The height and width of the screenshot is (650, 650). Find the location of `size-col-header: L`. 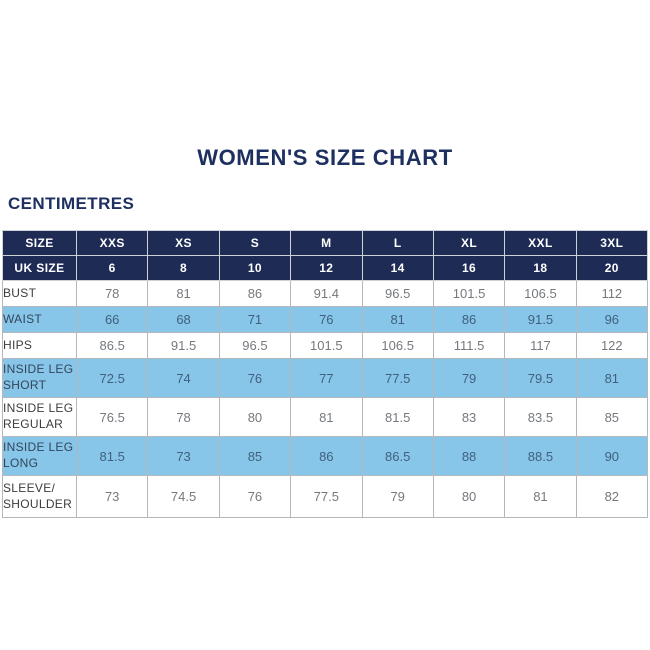

size-col-header: L is located at coordinates (397, 243).